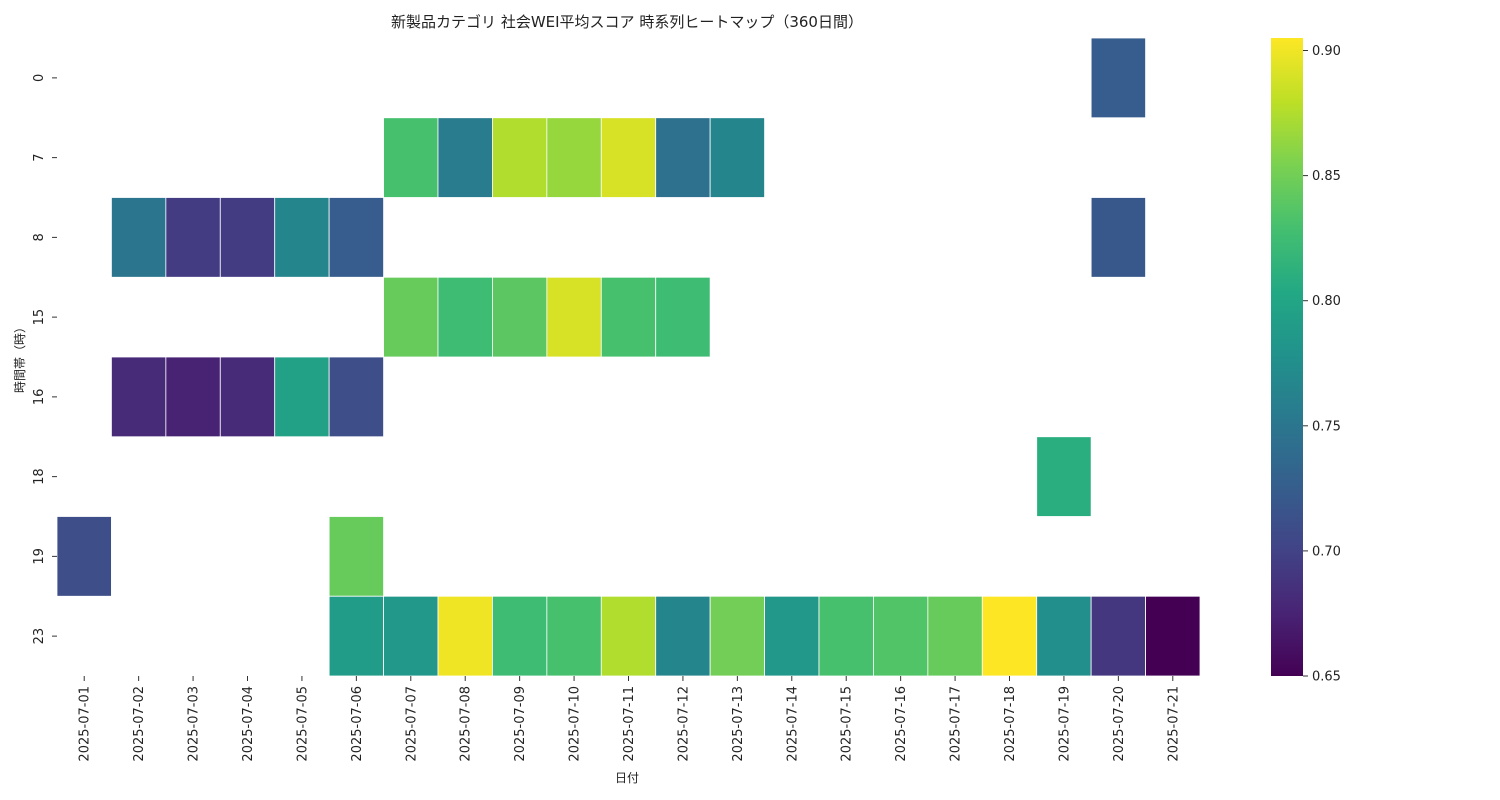  What do you see at coordinates (39, 397) in the screenshot?
I see `y-tick-label: 16` at bounding box center [39, 397].